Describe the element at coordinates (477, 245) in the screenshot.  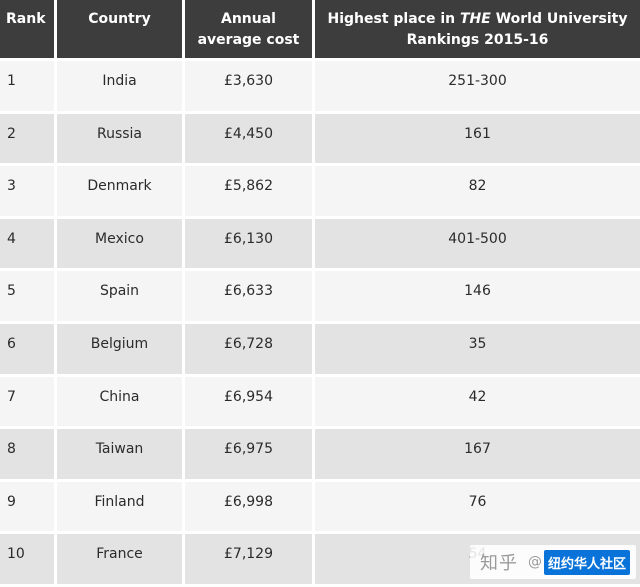
I see `cell-place: 401-500` at that location.